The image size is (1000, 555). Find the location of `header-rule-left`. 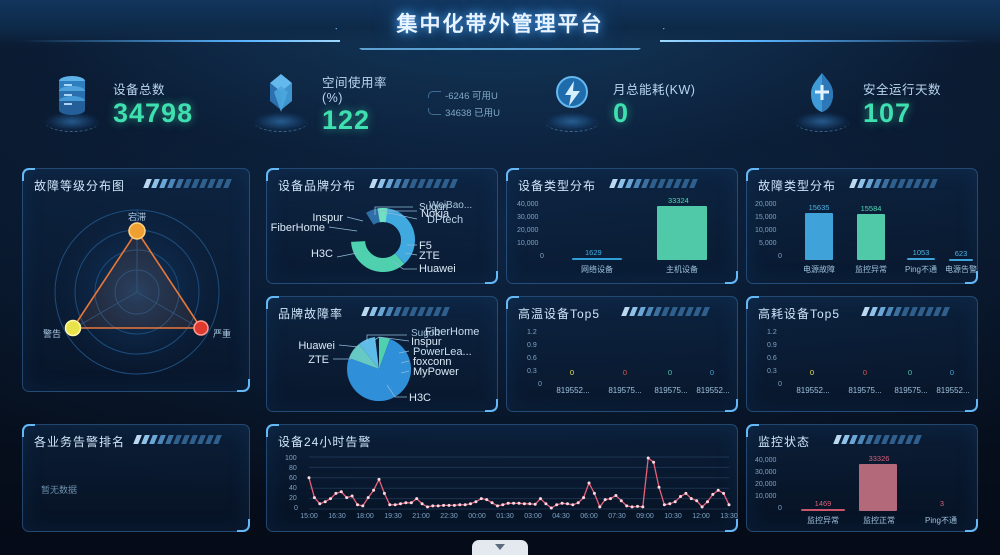

header-rule-left is located at coordinates (180, 41).